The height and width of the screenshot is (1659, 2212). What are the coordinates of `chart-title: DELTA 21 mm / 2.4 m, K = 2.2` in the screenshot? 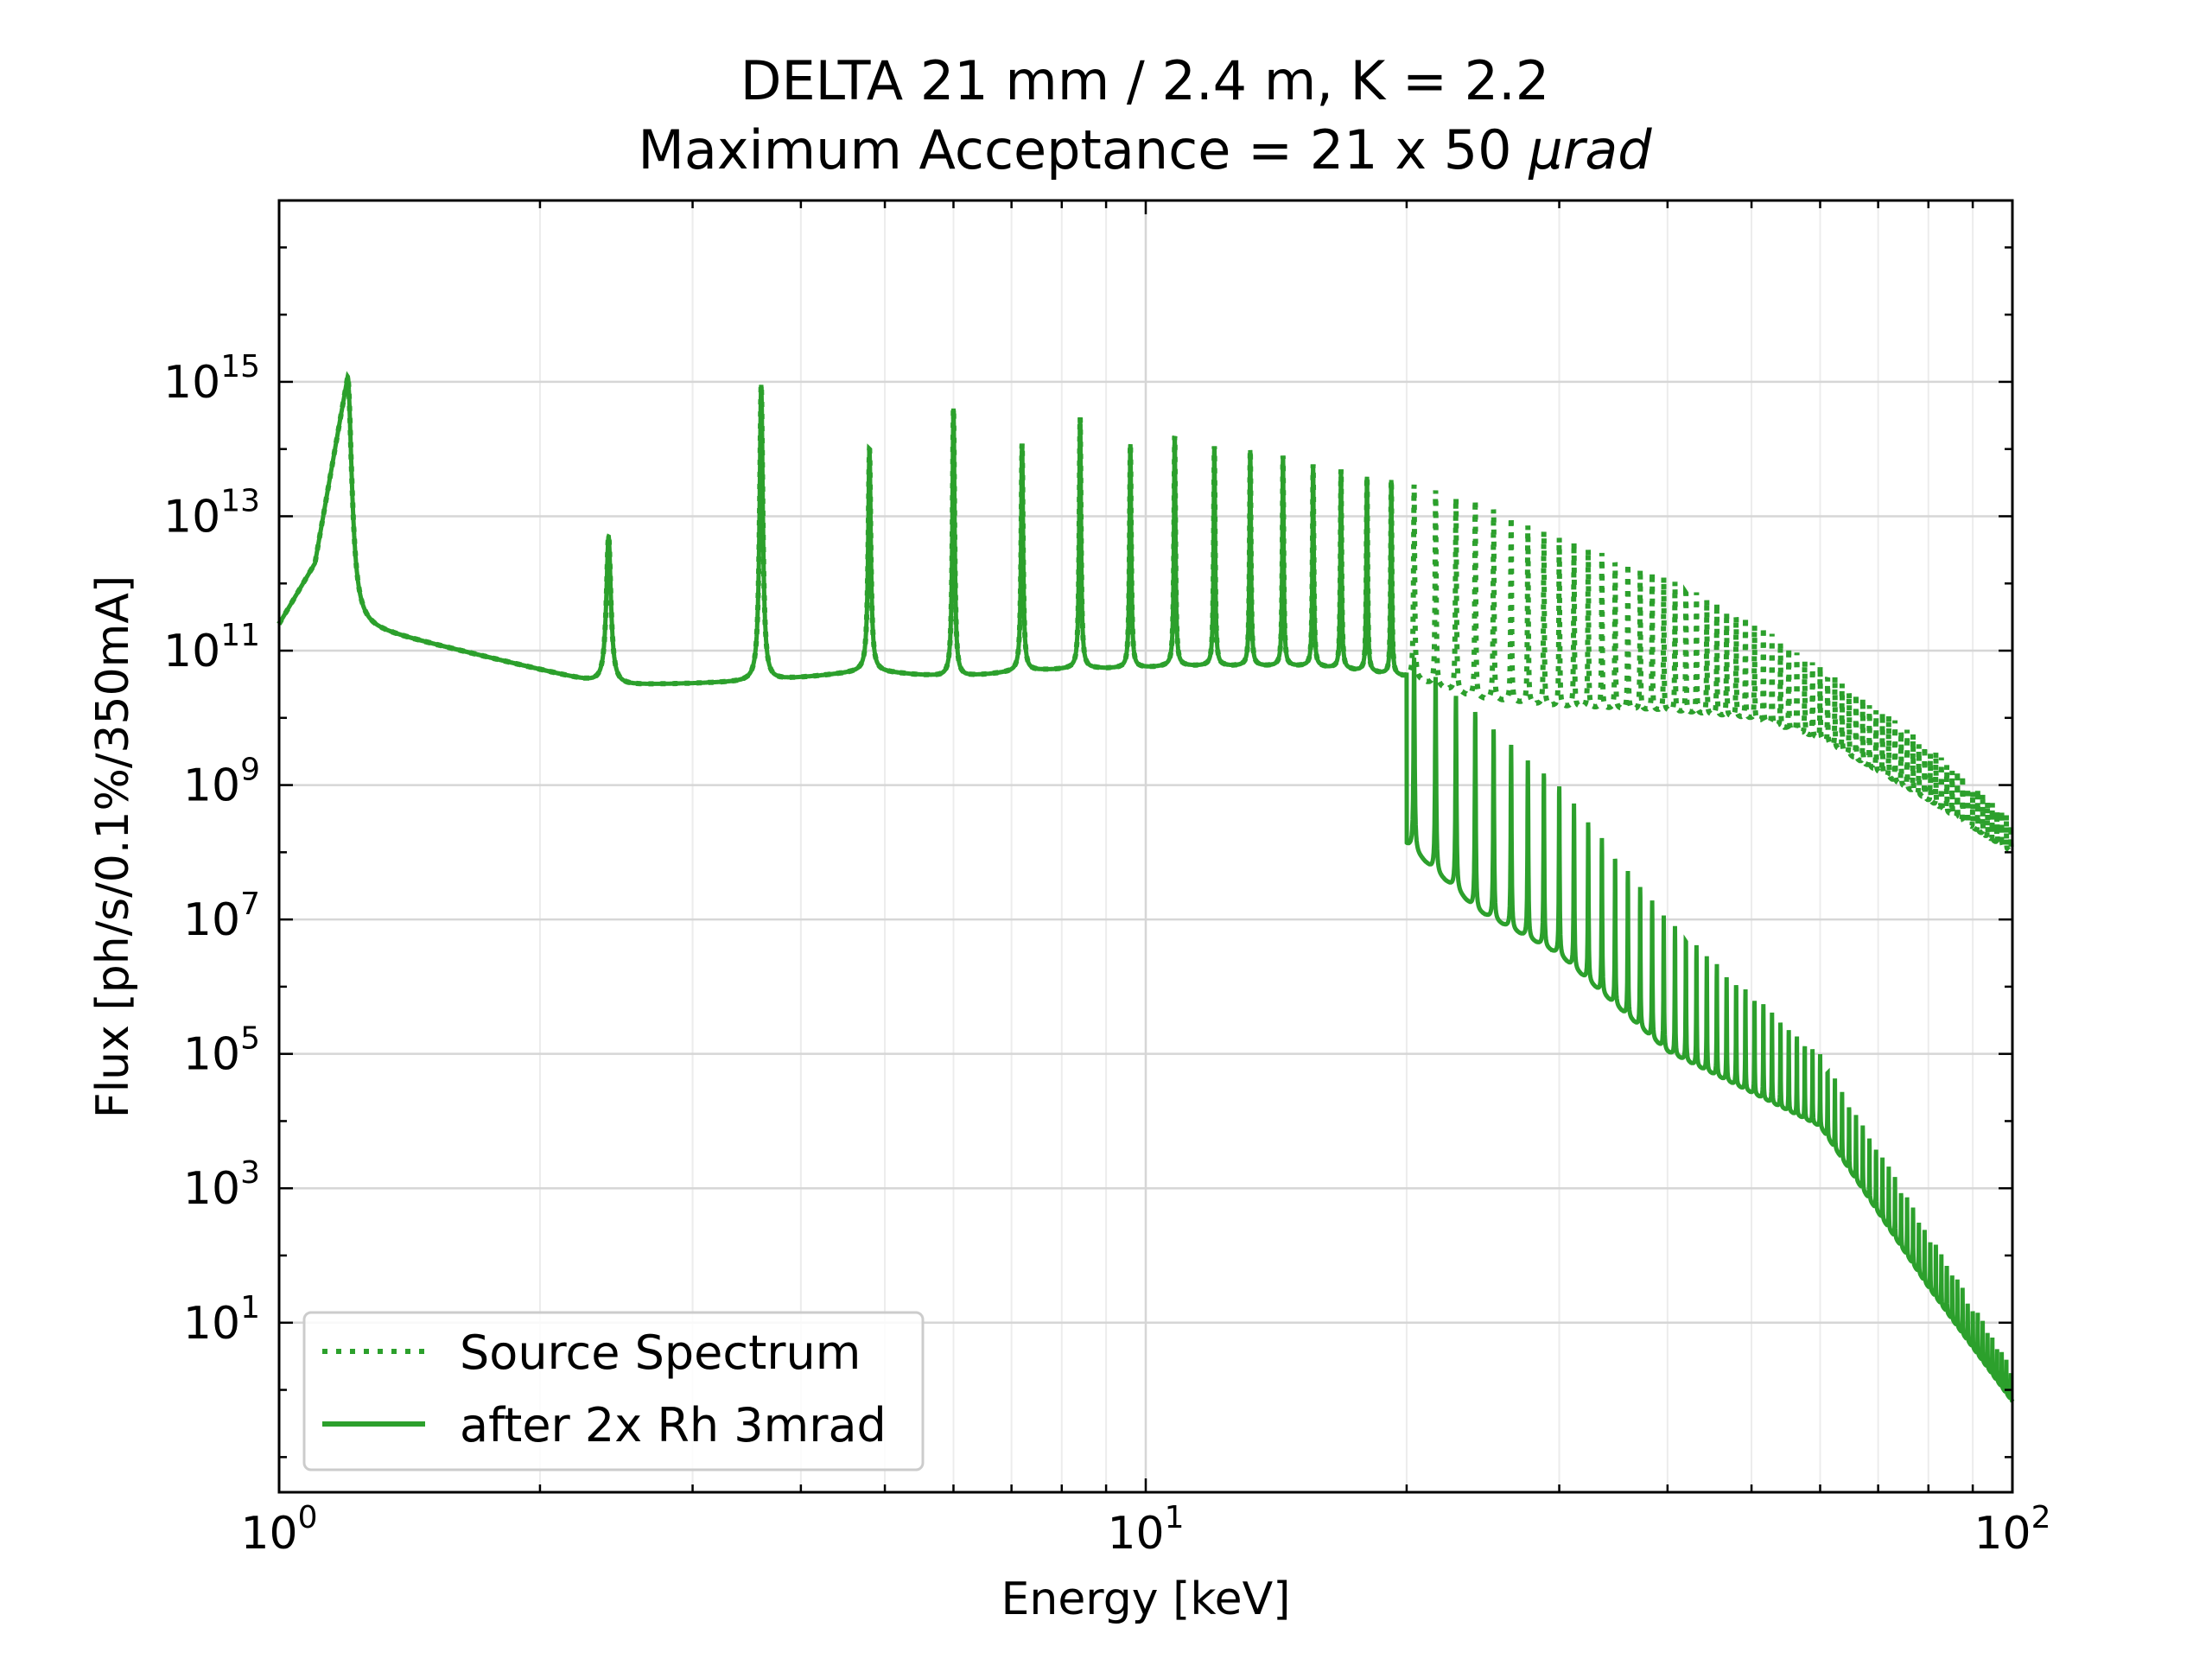 It's located at (1145, 80).